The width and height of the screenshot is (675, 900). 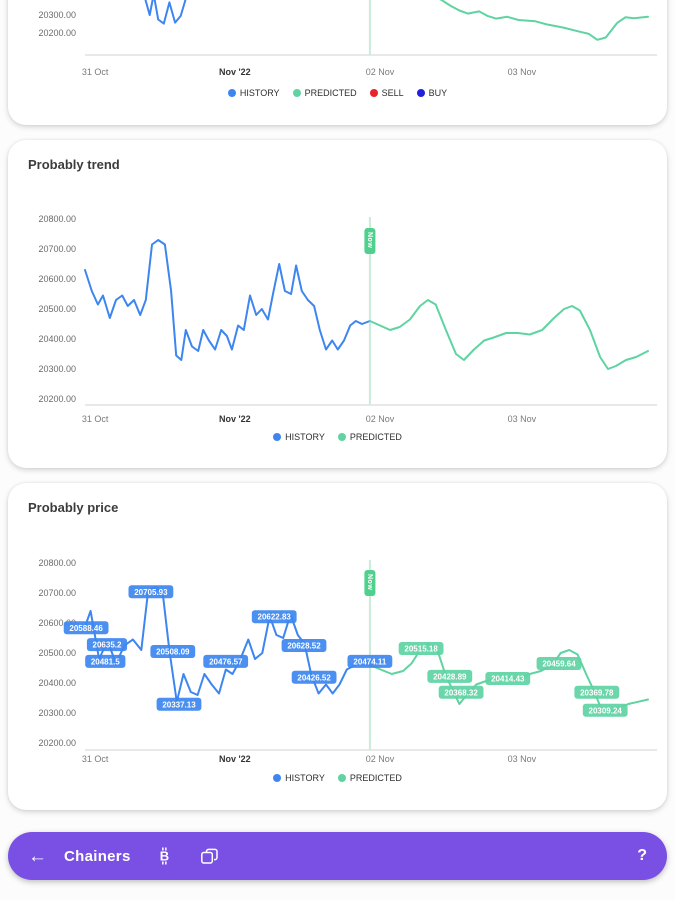 What do you see at coordinates (373, 93) in the screenshot?
I see `sell-dot` at bounding box center [373, 93].